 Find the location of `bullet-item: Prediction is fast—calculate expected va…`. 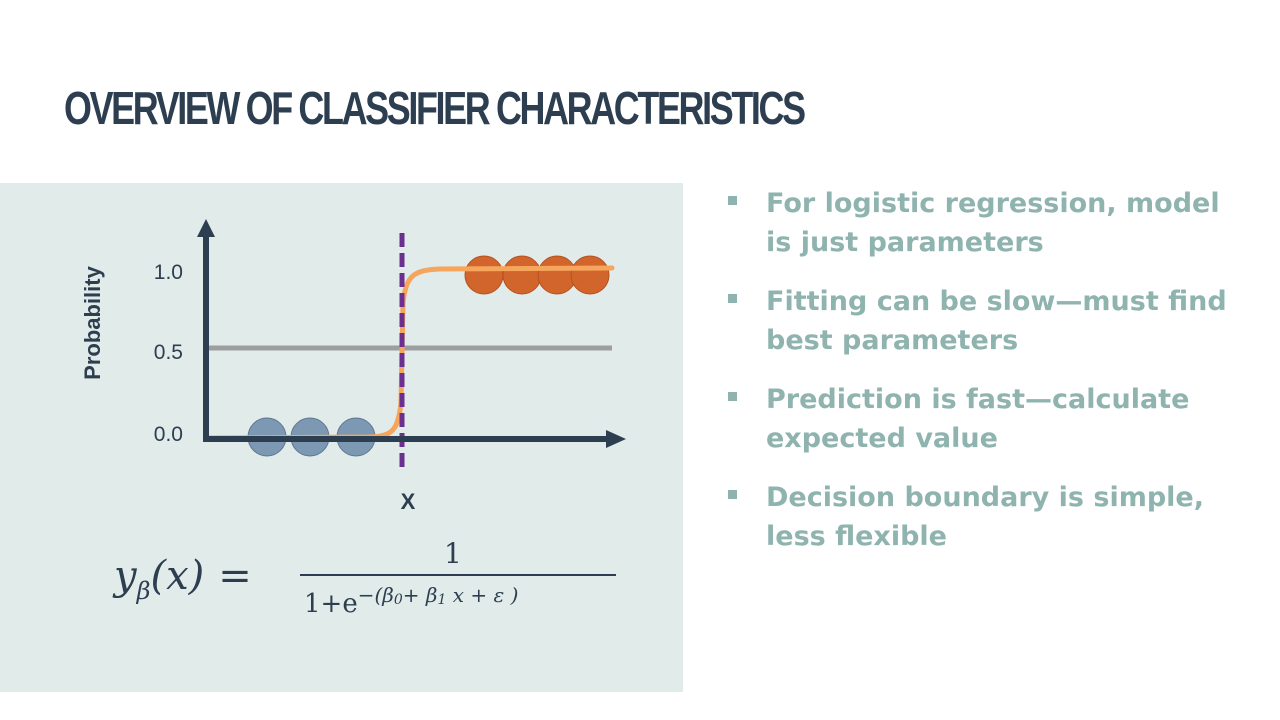

bullet-item: Prediction is fast—calculate expected va… is located at coordinates (984, 419).